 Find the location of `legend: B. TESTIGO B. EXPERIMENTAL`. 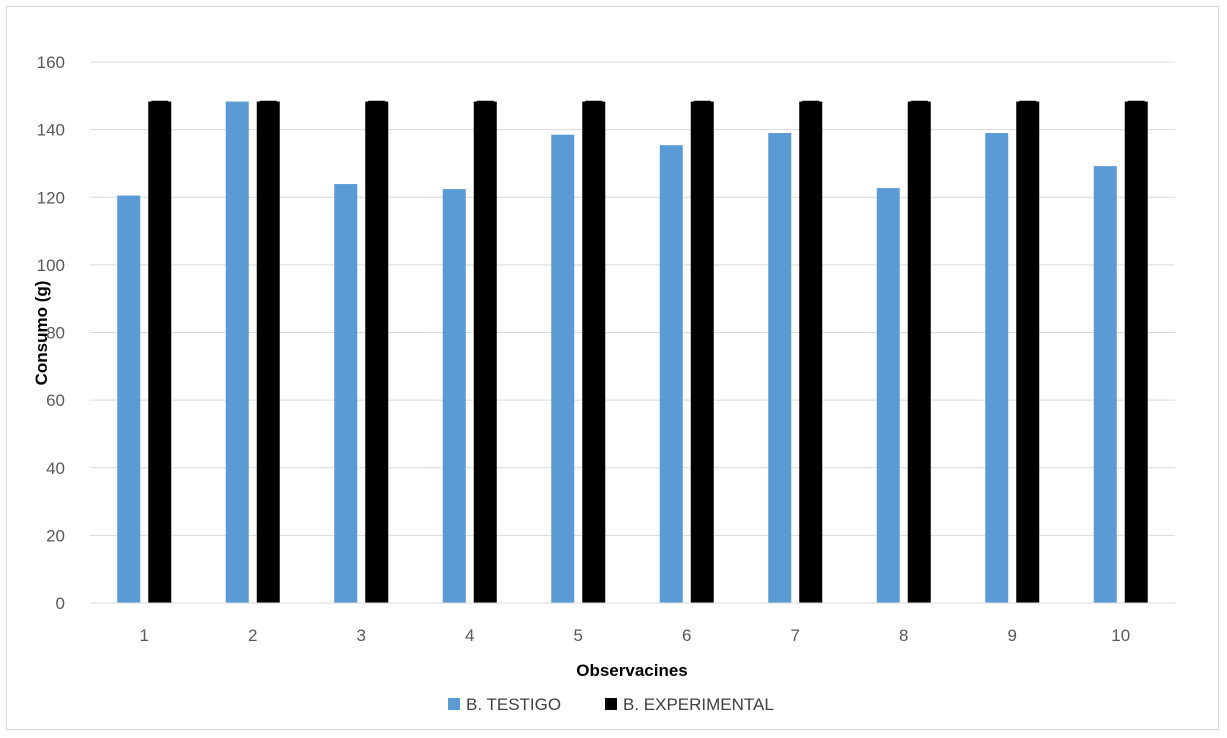

legend: B. TESTIGO B. EXPERIMENTAL is located at coordinates (611, 704).